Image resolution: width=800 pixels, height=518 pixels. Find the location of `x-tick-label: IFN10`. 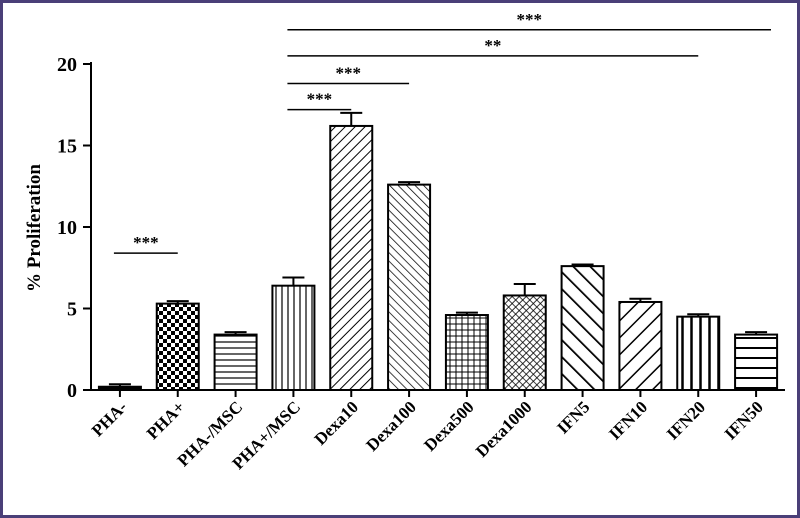

x-tick-label: IFN10 is located at coordinates (628, 420).